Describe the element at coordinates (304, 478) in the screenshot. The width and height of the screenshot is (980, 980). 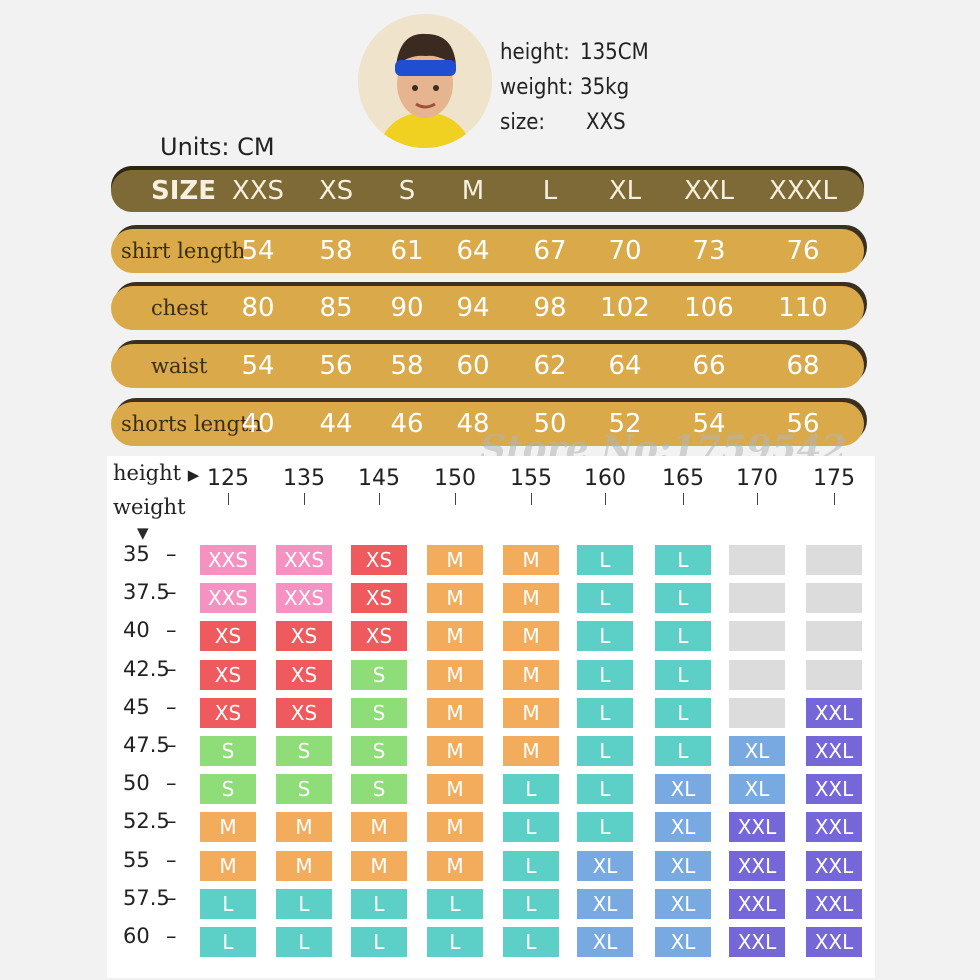
I see `height-tick-label: 135` at that location.